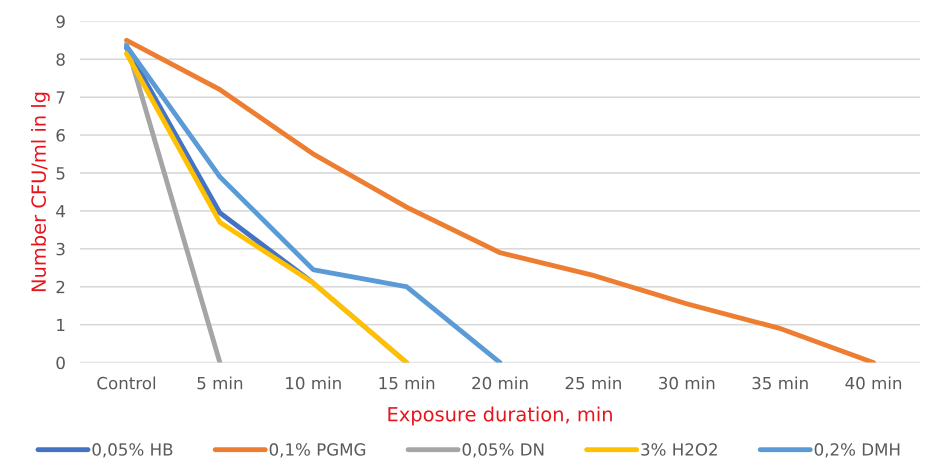 Image resolution: width=939 pixels, height=474 pixels. I want to click on x-tick-label: 25 min, so click(593, 383).